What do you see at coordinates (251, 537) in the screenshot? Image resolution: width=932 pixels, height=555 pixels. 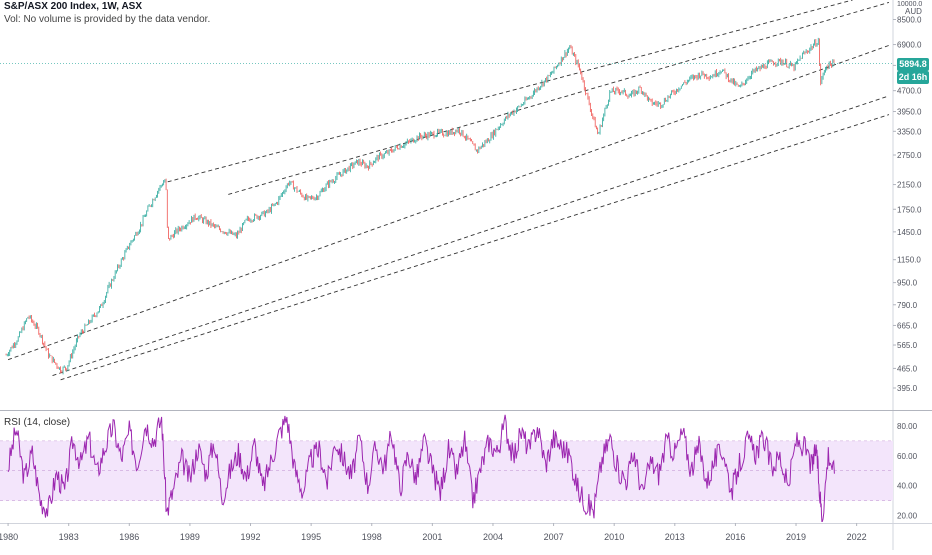 I see `time-tick-label: 1992` at bounding box center [251, 537].